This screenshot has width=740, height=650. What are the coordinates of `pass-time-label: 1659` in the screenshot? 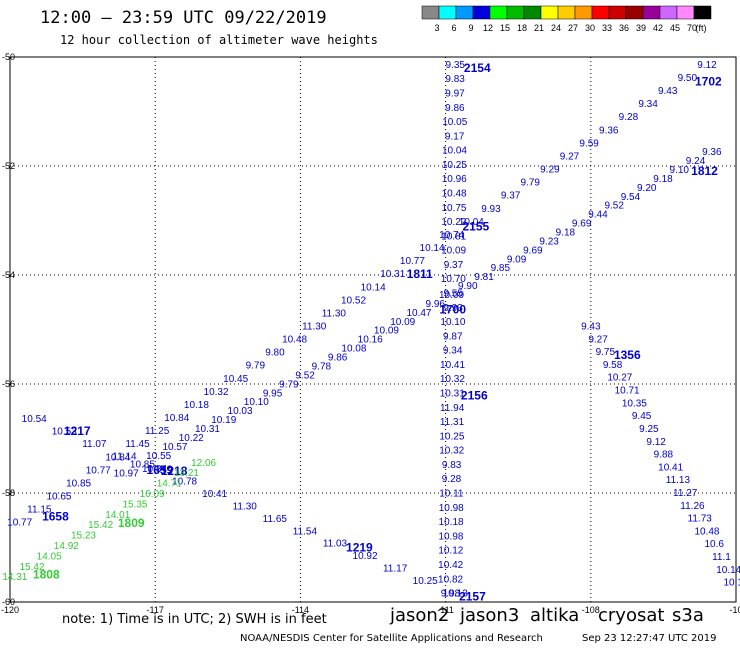 It's located at (160, 470).